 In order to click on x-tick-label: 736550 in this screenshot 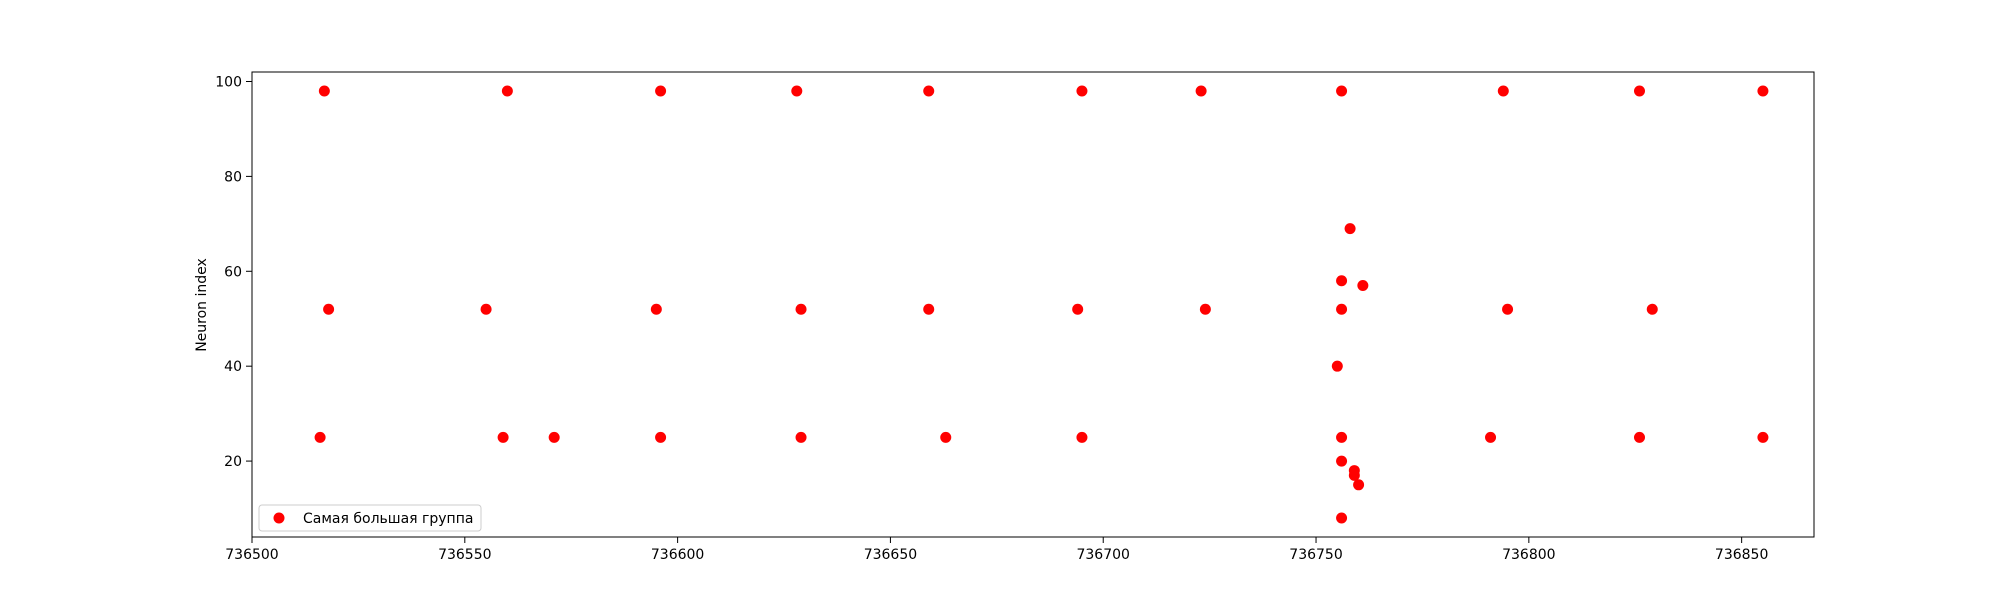, I will do `click(464, 555)`.